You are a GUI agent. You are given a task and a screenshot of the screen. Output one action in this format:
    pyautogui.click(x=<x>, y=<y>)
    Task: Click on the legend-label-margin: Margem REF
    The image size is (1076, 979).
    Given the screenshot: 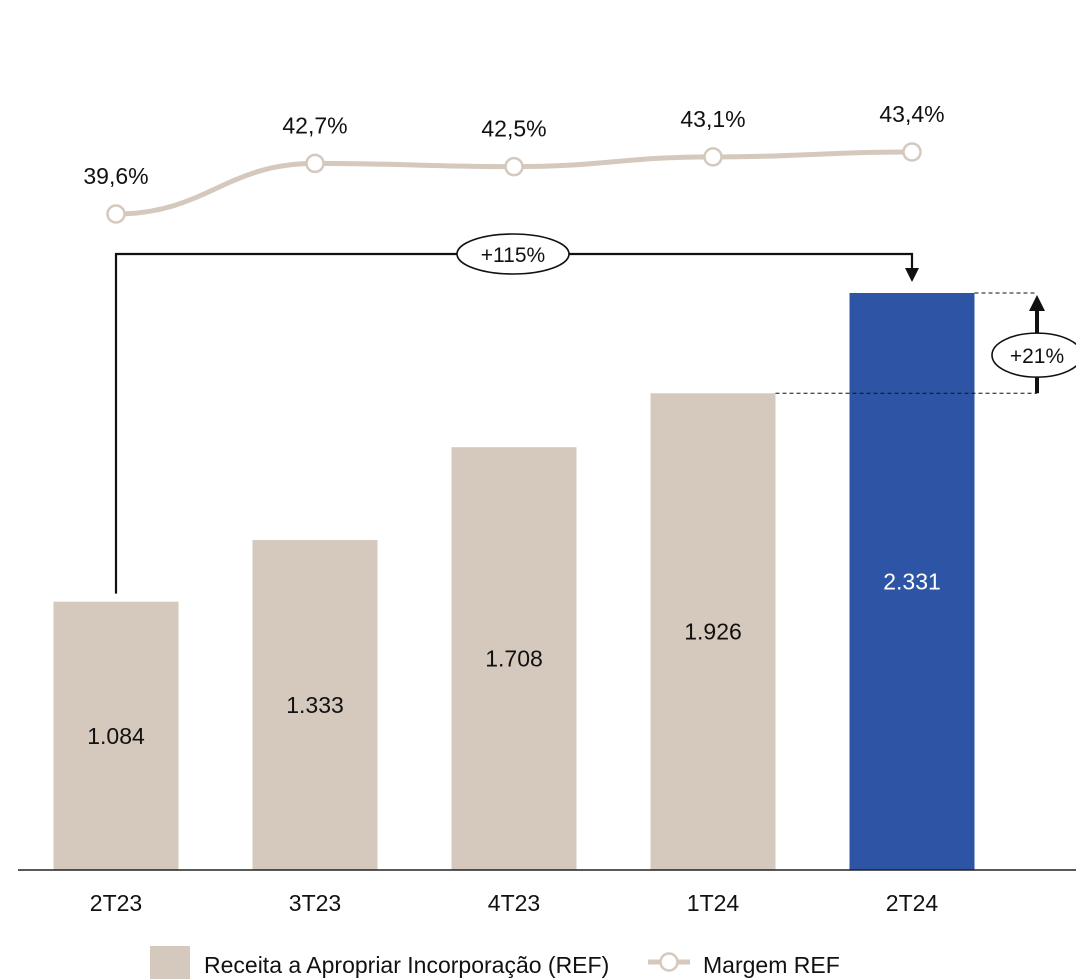 What is the action you would take?
    pyautogui.click(x=771, y=965)
    